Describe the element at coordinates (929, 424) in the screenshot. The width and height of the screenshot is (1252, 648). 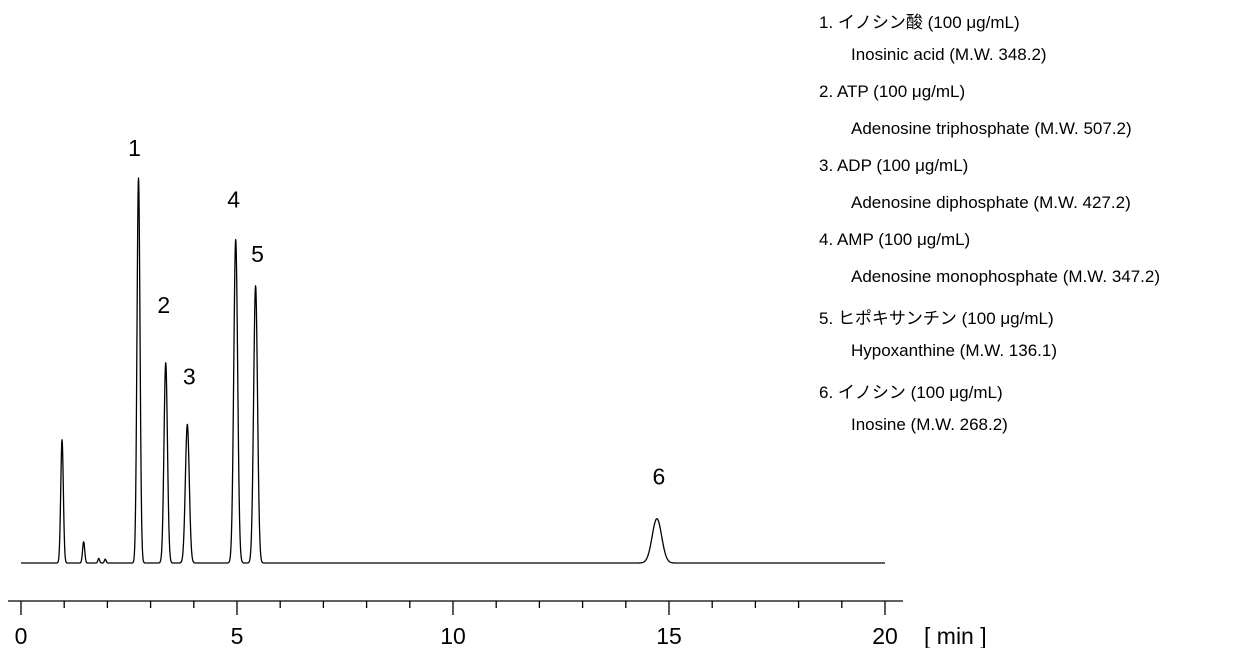
I see `legend-item-6-detail: Inosine (M.W. 268.2)` at that location.